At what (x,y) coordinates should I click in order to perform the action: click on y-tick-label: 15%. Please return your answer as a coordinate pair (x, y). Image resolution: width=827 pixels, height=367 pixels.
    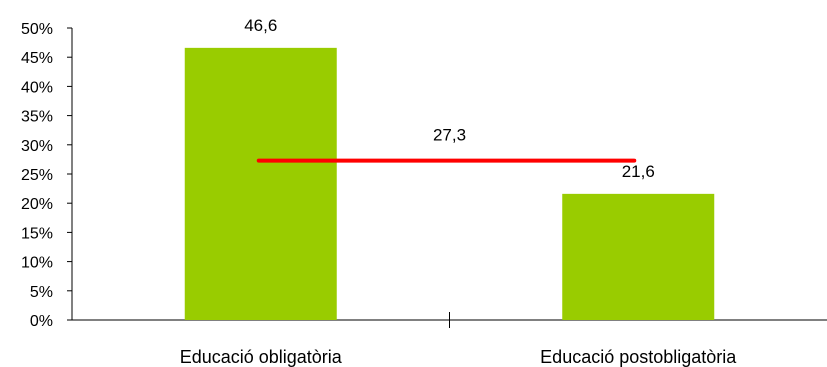
    Looking at the image, I should click on (37, 233).